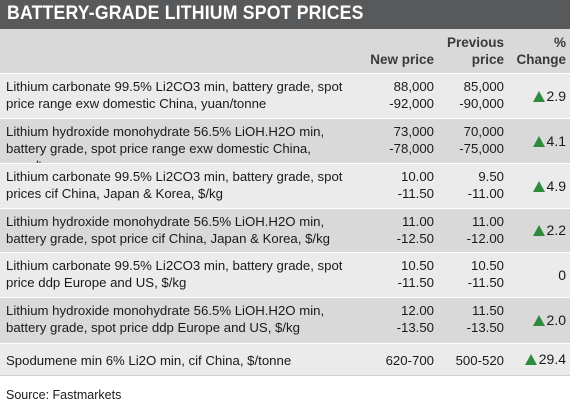 This screenshot has height=412, width=570. I want to click on change-cell: 2.0, so click(549, 320).